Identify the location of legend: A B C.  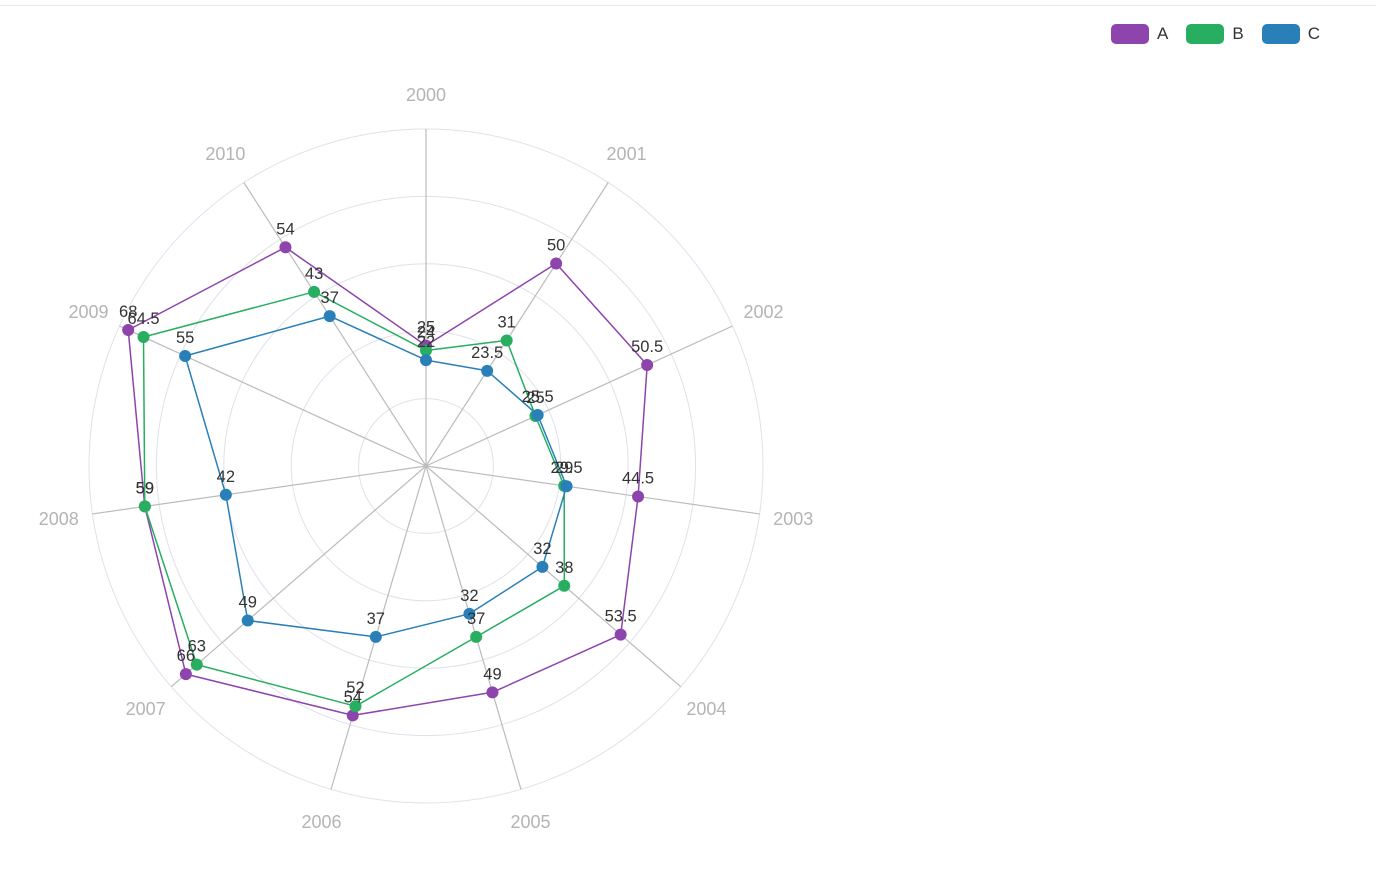
(1215, 34).